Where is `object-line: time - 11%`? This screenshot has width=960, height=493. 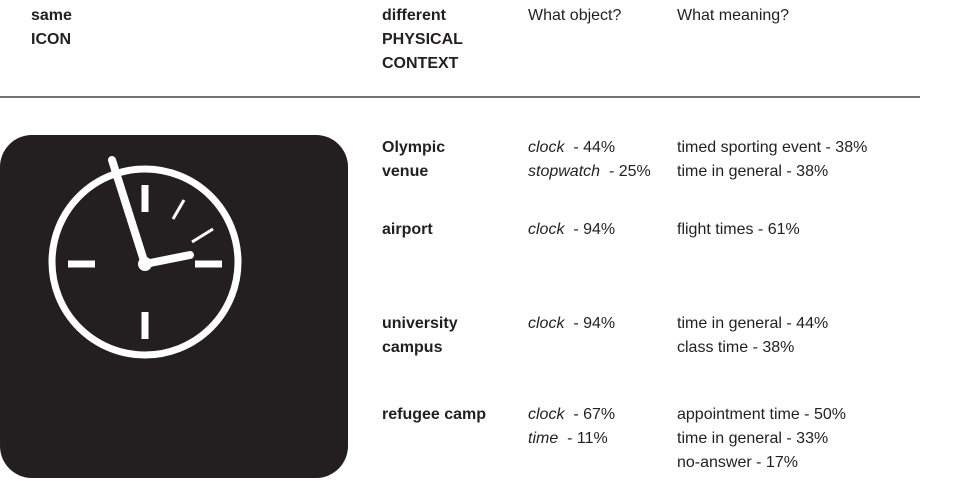
object-line: time - 11% is located at coordinates (571, 439).